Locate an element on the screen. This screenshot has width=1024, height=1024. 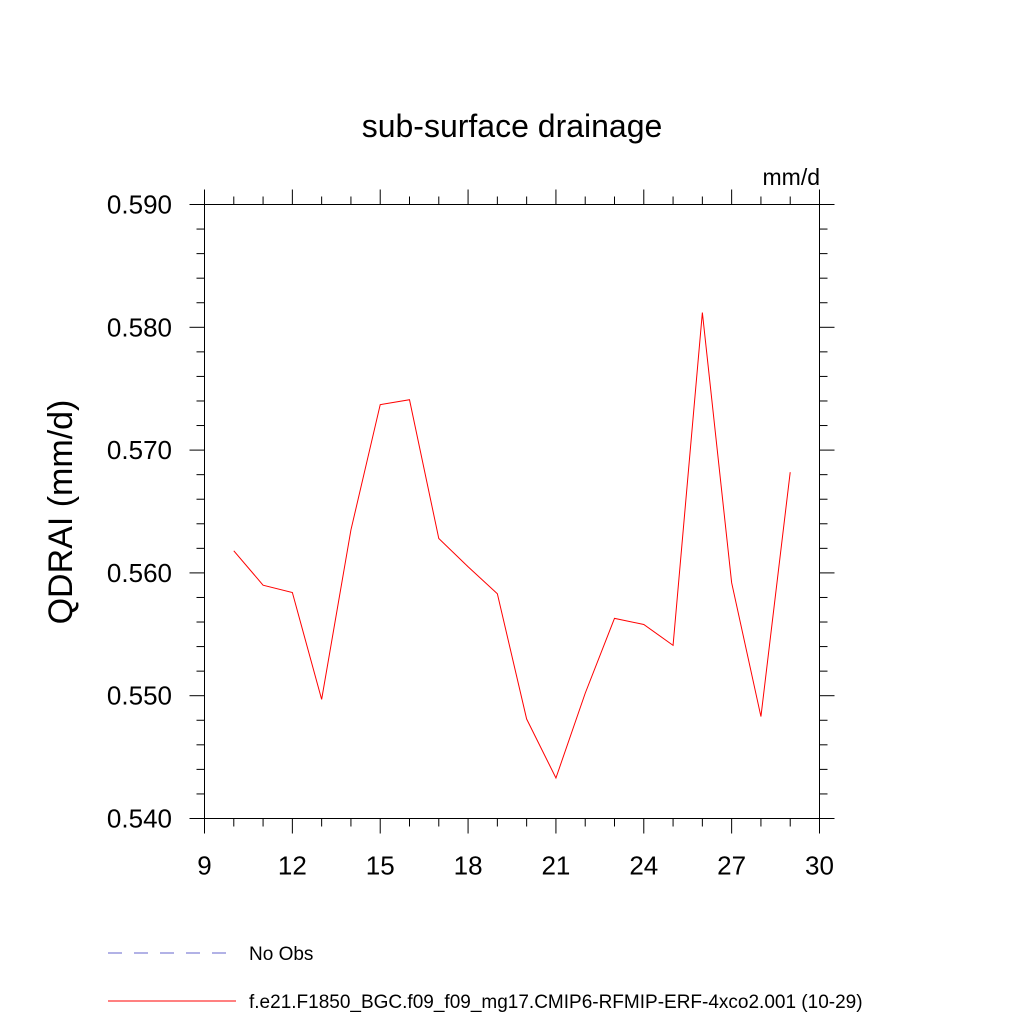
x-tick-labels: 9 12 15 18 21 24 27 30 is located at coordinates (515, 866).